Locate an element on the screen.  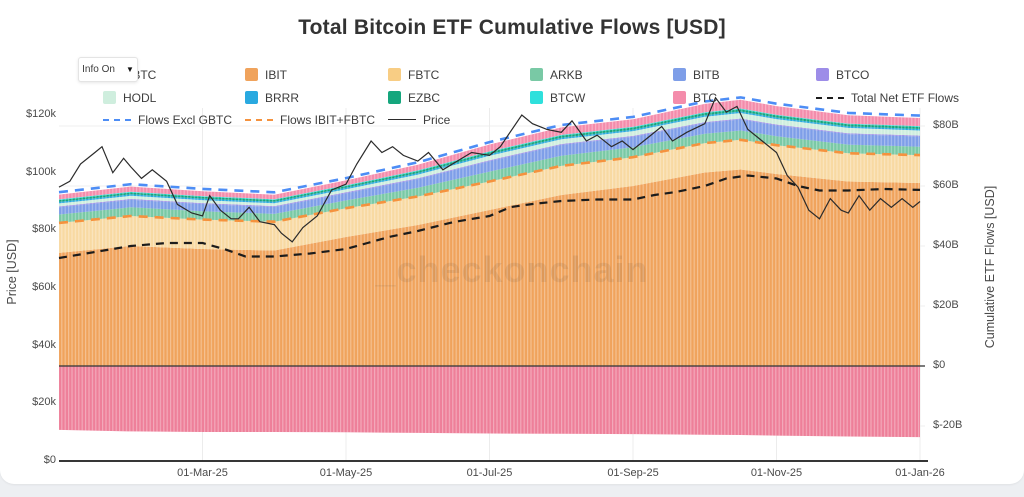
left-tick-label: $100k is located at coordinates (41, 171).